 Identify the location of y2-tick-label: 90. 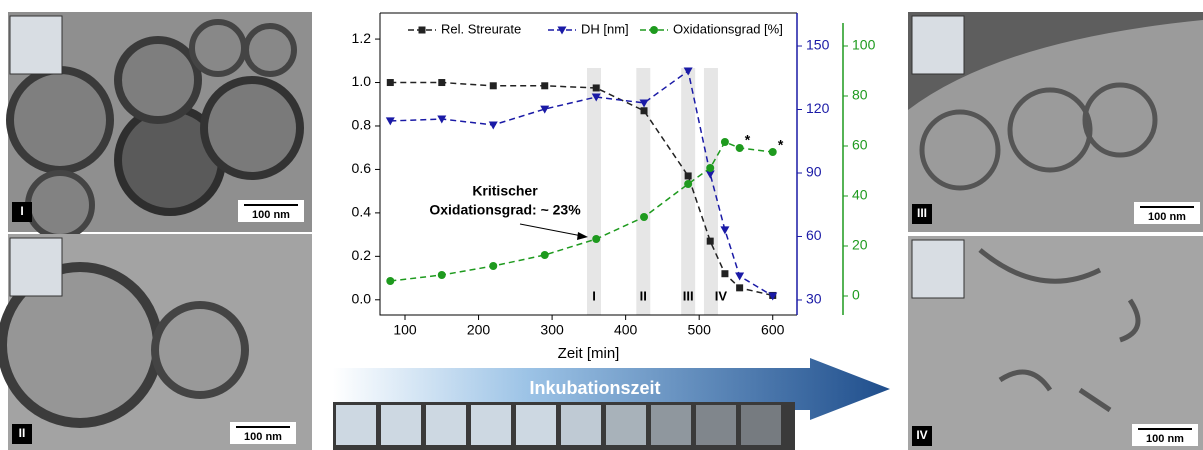
(814, 172).